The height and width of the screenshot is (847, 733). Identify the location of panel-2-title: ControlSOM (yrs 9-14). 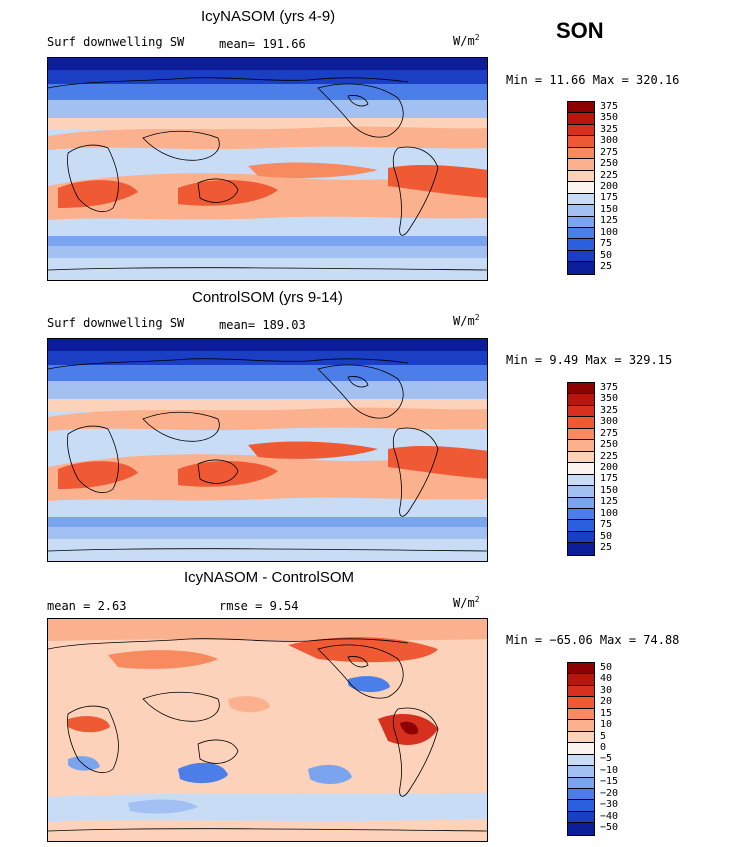
(267, 297).